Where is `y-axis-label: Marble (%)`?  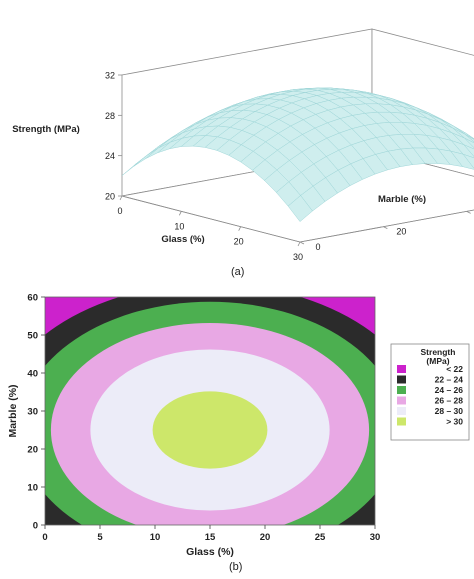
y-axis-label: Marble (%) is located at coordinates (13, 410).